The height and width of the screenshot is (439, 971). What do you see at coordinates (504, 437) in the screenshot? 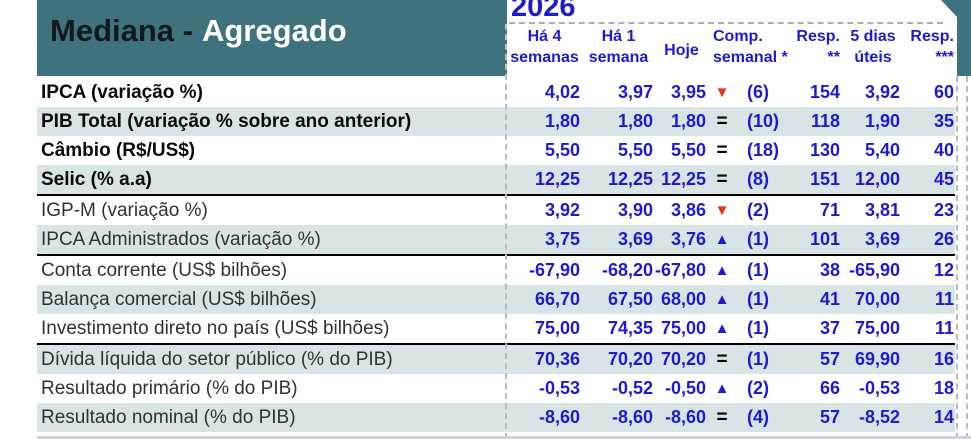
I see `bottom-edge-strip` at bounding box center [504, 437].